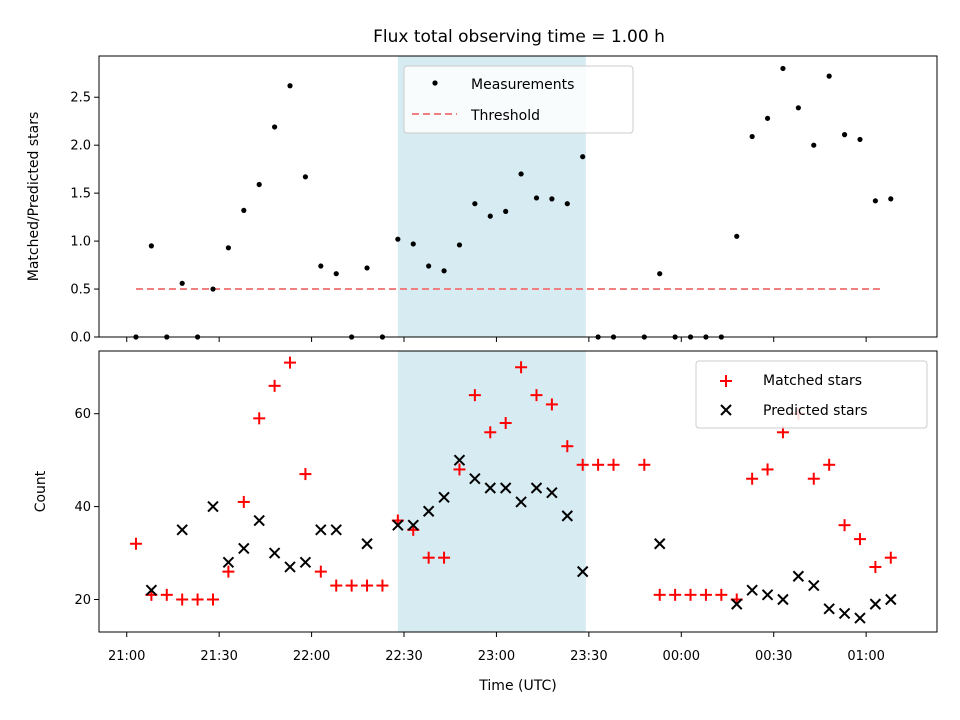 The image size is (960, 720). I want to click on legend-label-measurements: Measurements, so click(522, 85).